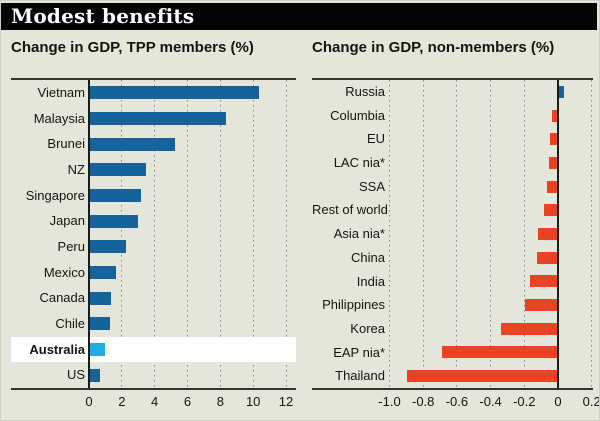  What do you see at coordinates (452, 210) in the screenshot?
I see `bar-row: Rest of world` at bounding box center [452, 210].